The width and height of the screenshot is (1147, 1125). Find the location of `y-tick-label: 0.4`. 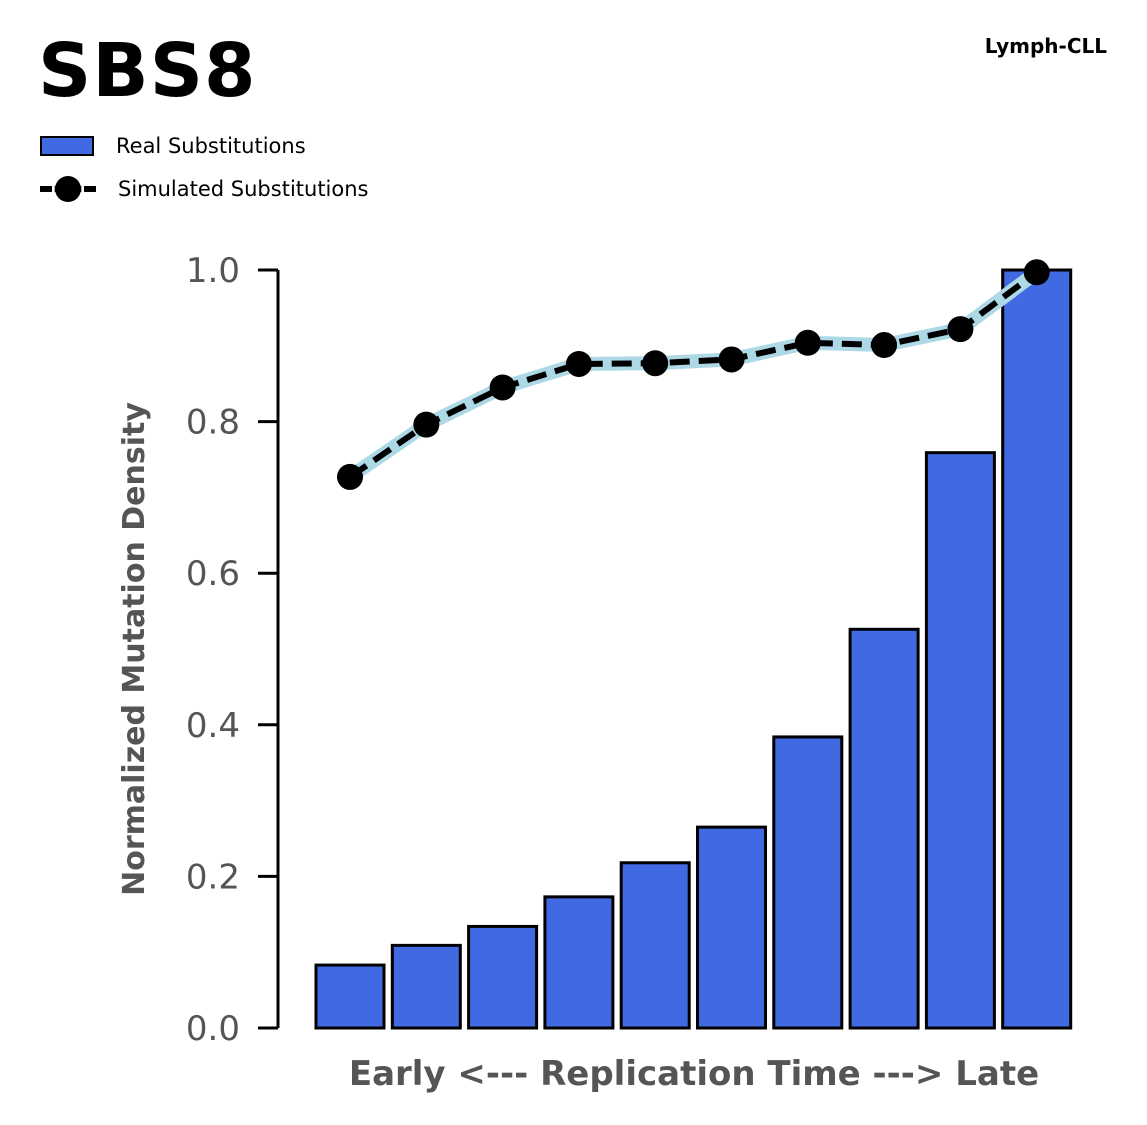

y-tick-label: 0.4 is located at coordinates (213, 726).